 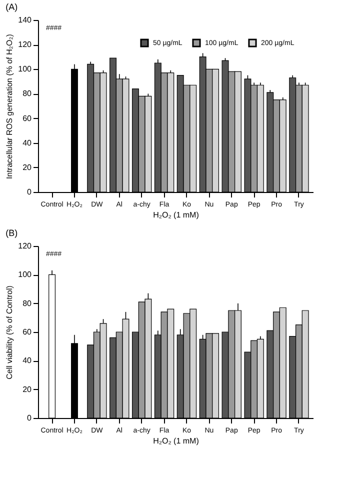 I want to click on y-tick-label: 140, so click(x=25, y=20).